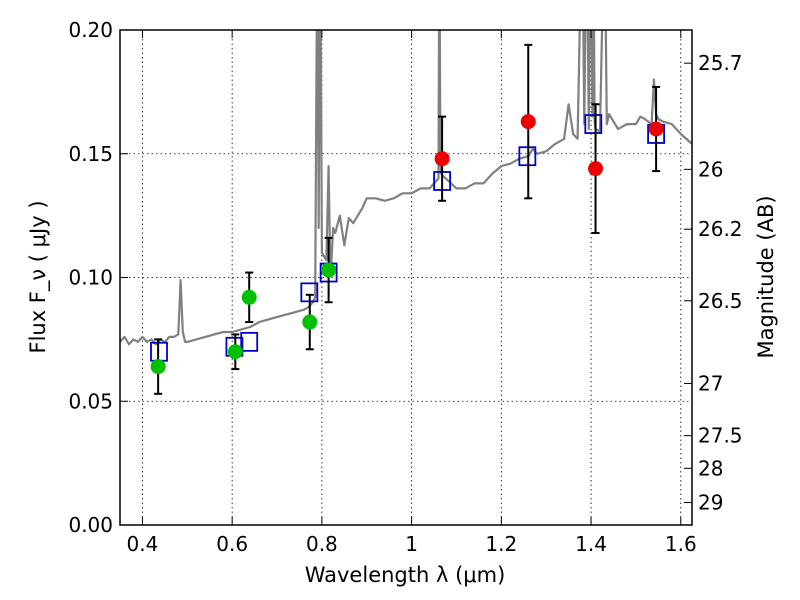 This screenshot has width=800, height=600. What do you see at coordinates (501, 544) in the screenshot?
I see `x-tick-label: 1.2` at bounding box center [501, 544].